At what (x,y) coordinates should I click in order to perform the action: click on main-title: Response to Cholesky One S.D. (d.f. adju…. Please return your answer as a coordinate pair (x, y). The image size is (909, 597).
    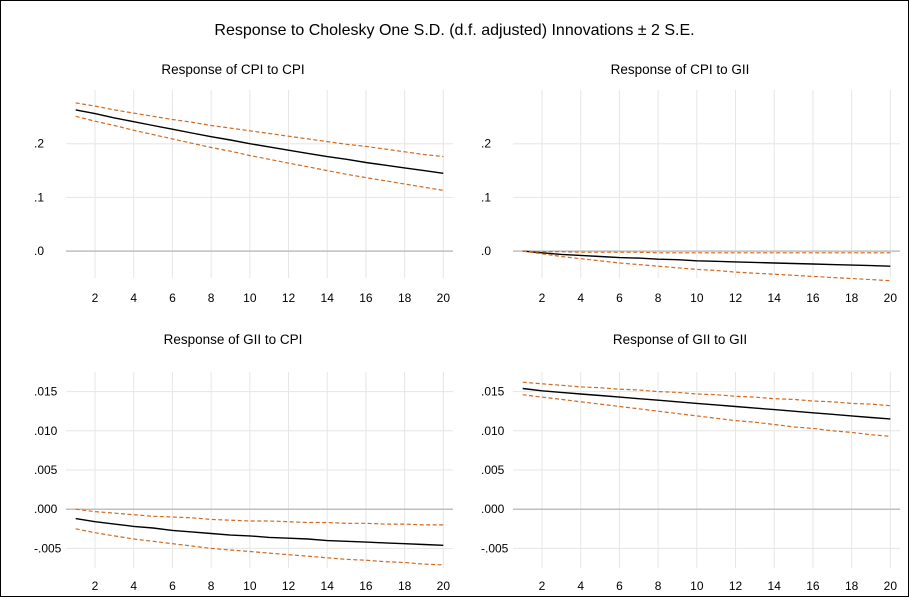
    Looking at the image, I should click on (454, 30).